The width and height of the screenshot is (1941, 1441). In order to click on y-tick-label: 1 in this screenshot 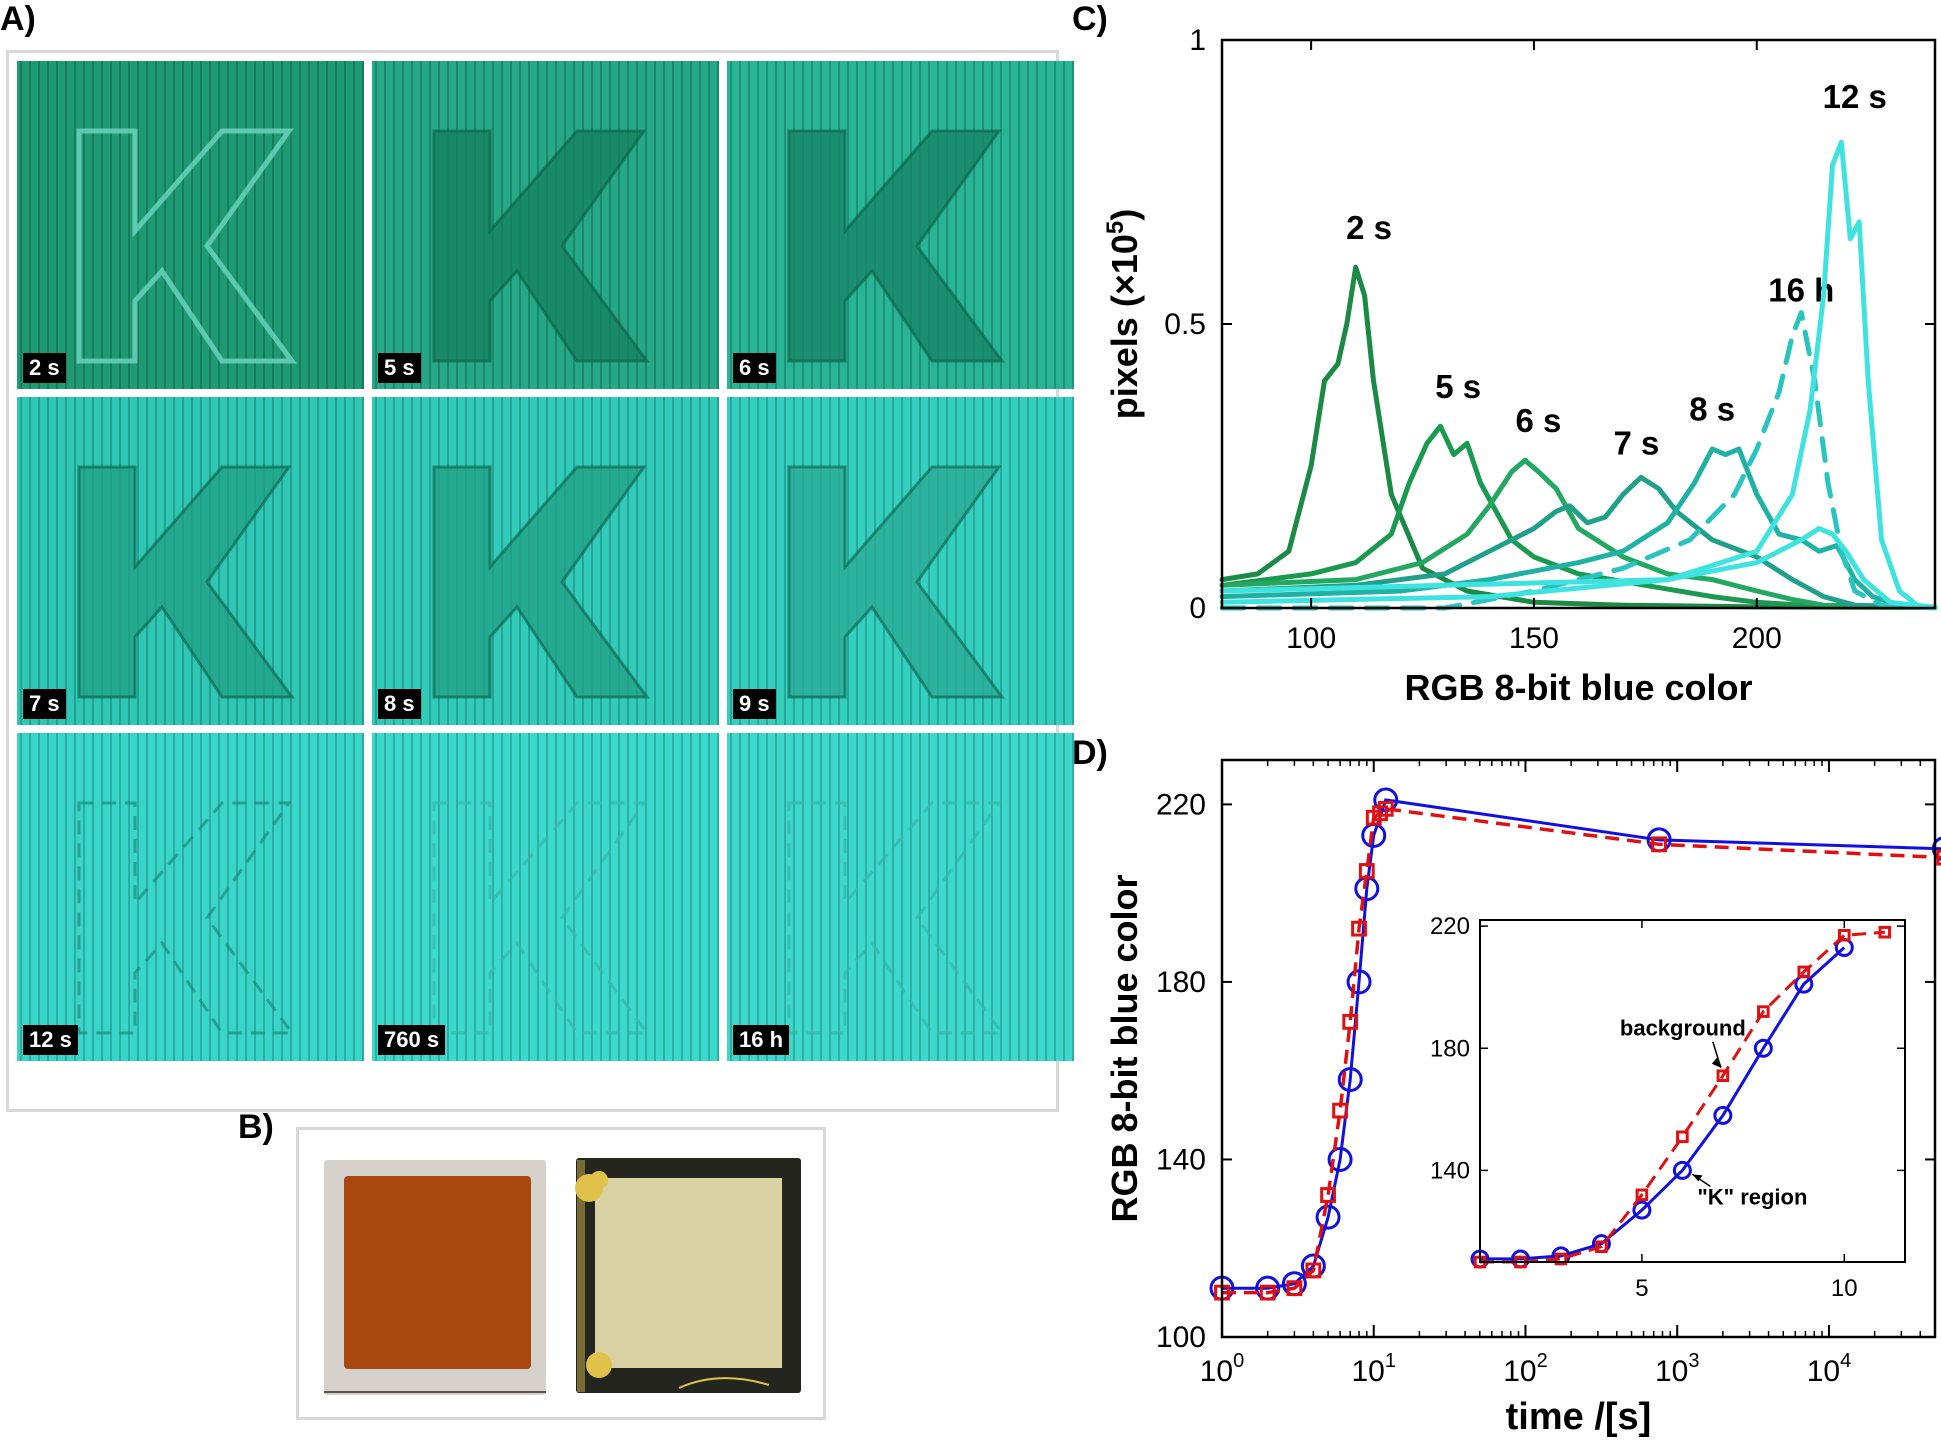, I will do `click(1197, 40)`.